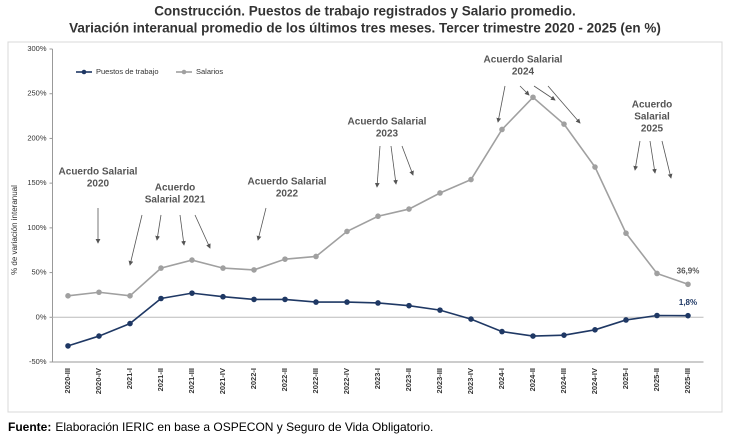  Describe the element at coordinates (38, 361) in the screenshot. I see `y-tick-label: -50%` at that location.